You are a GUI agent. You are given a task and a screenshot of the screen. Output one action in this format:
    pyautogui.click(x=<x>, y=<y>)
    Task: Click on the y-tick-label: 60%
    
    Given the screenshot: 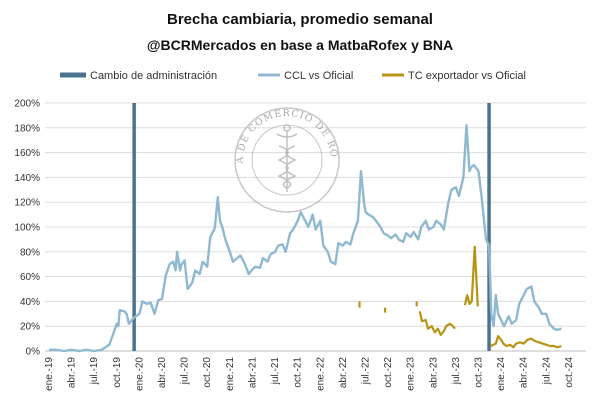 What is the action you would take?
    pyautogui.click(x=30, y=277)
    